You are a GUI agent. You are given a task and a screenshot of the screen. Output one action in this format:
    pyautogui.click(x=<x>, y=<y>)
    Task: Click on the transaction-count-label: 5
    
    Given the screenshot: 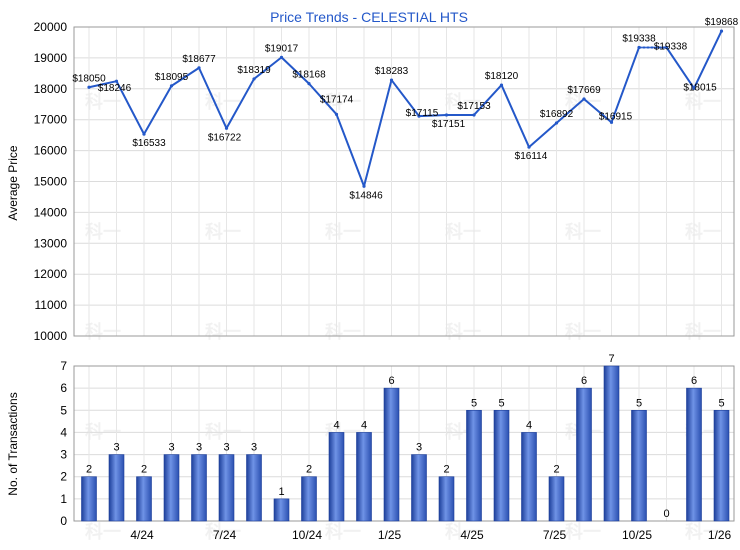 What is the action you would take?
    pyautogui.click(x=474, y=403)
    